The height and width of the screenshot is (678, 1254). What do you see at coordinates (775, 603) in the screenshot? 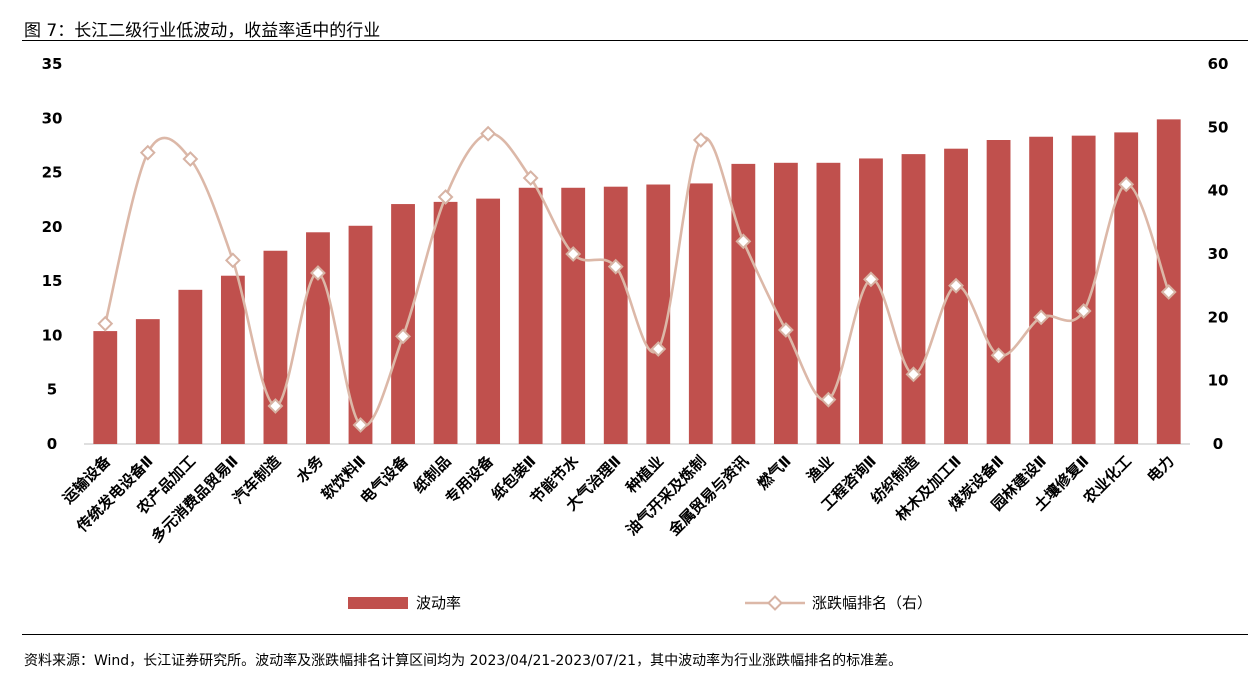
I see `legend-line-marker` at bounding box center [775, 603].